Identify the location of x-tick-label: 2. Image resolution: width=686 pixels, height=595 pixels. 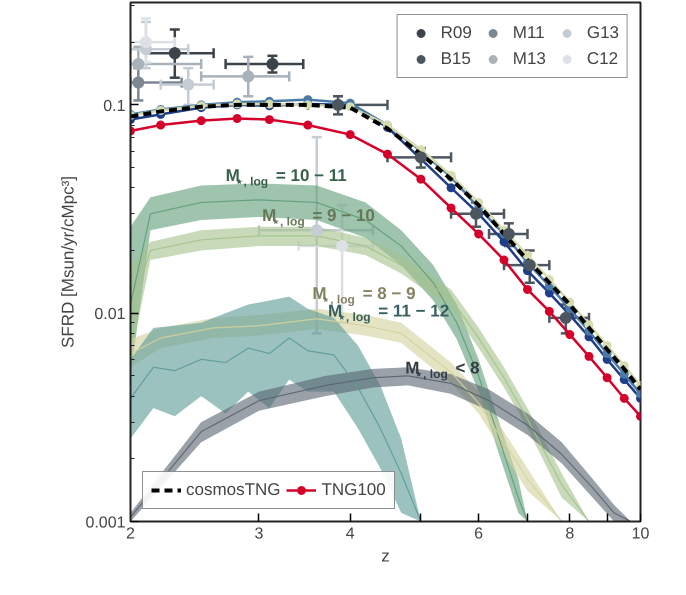
(131, 534).